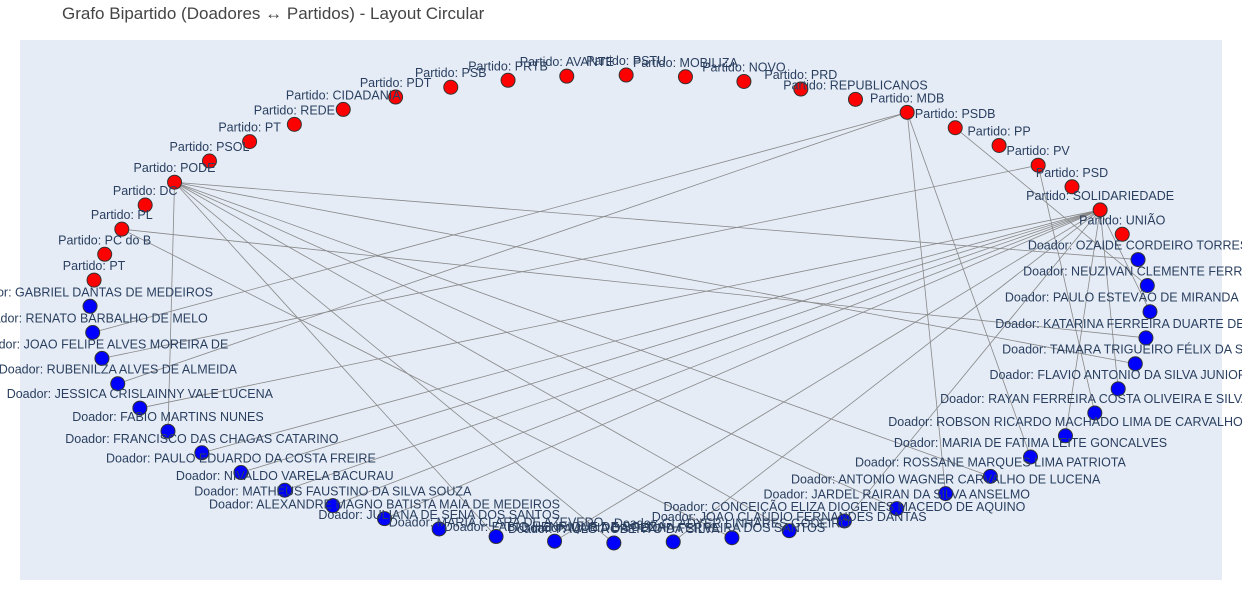  What do you see at coordinates (991, 462) in the screenshot?
I see `doador-label-46: Doador: ROSSANE MARQUES LIMA PATRIOTA` at bounding box center [991, 462].